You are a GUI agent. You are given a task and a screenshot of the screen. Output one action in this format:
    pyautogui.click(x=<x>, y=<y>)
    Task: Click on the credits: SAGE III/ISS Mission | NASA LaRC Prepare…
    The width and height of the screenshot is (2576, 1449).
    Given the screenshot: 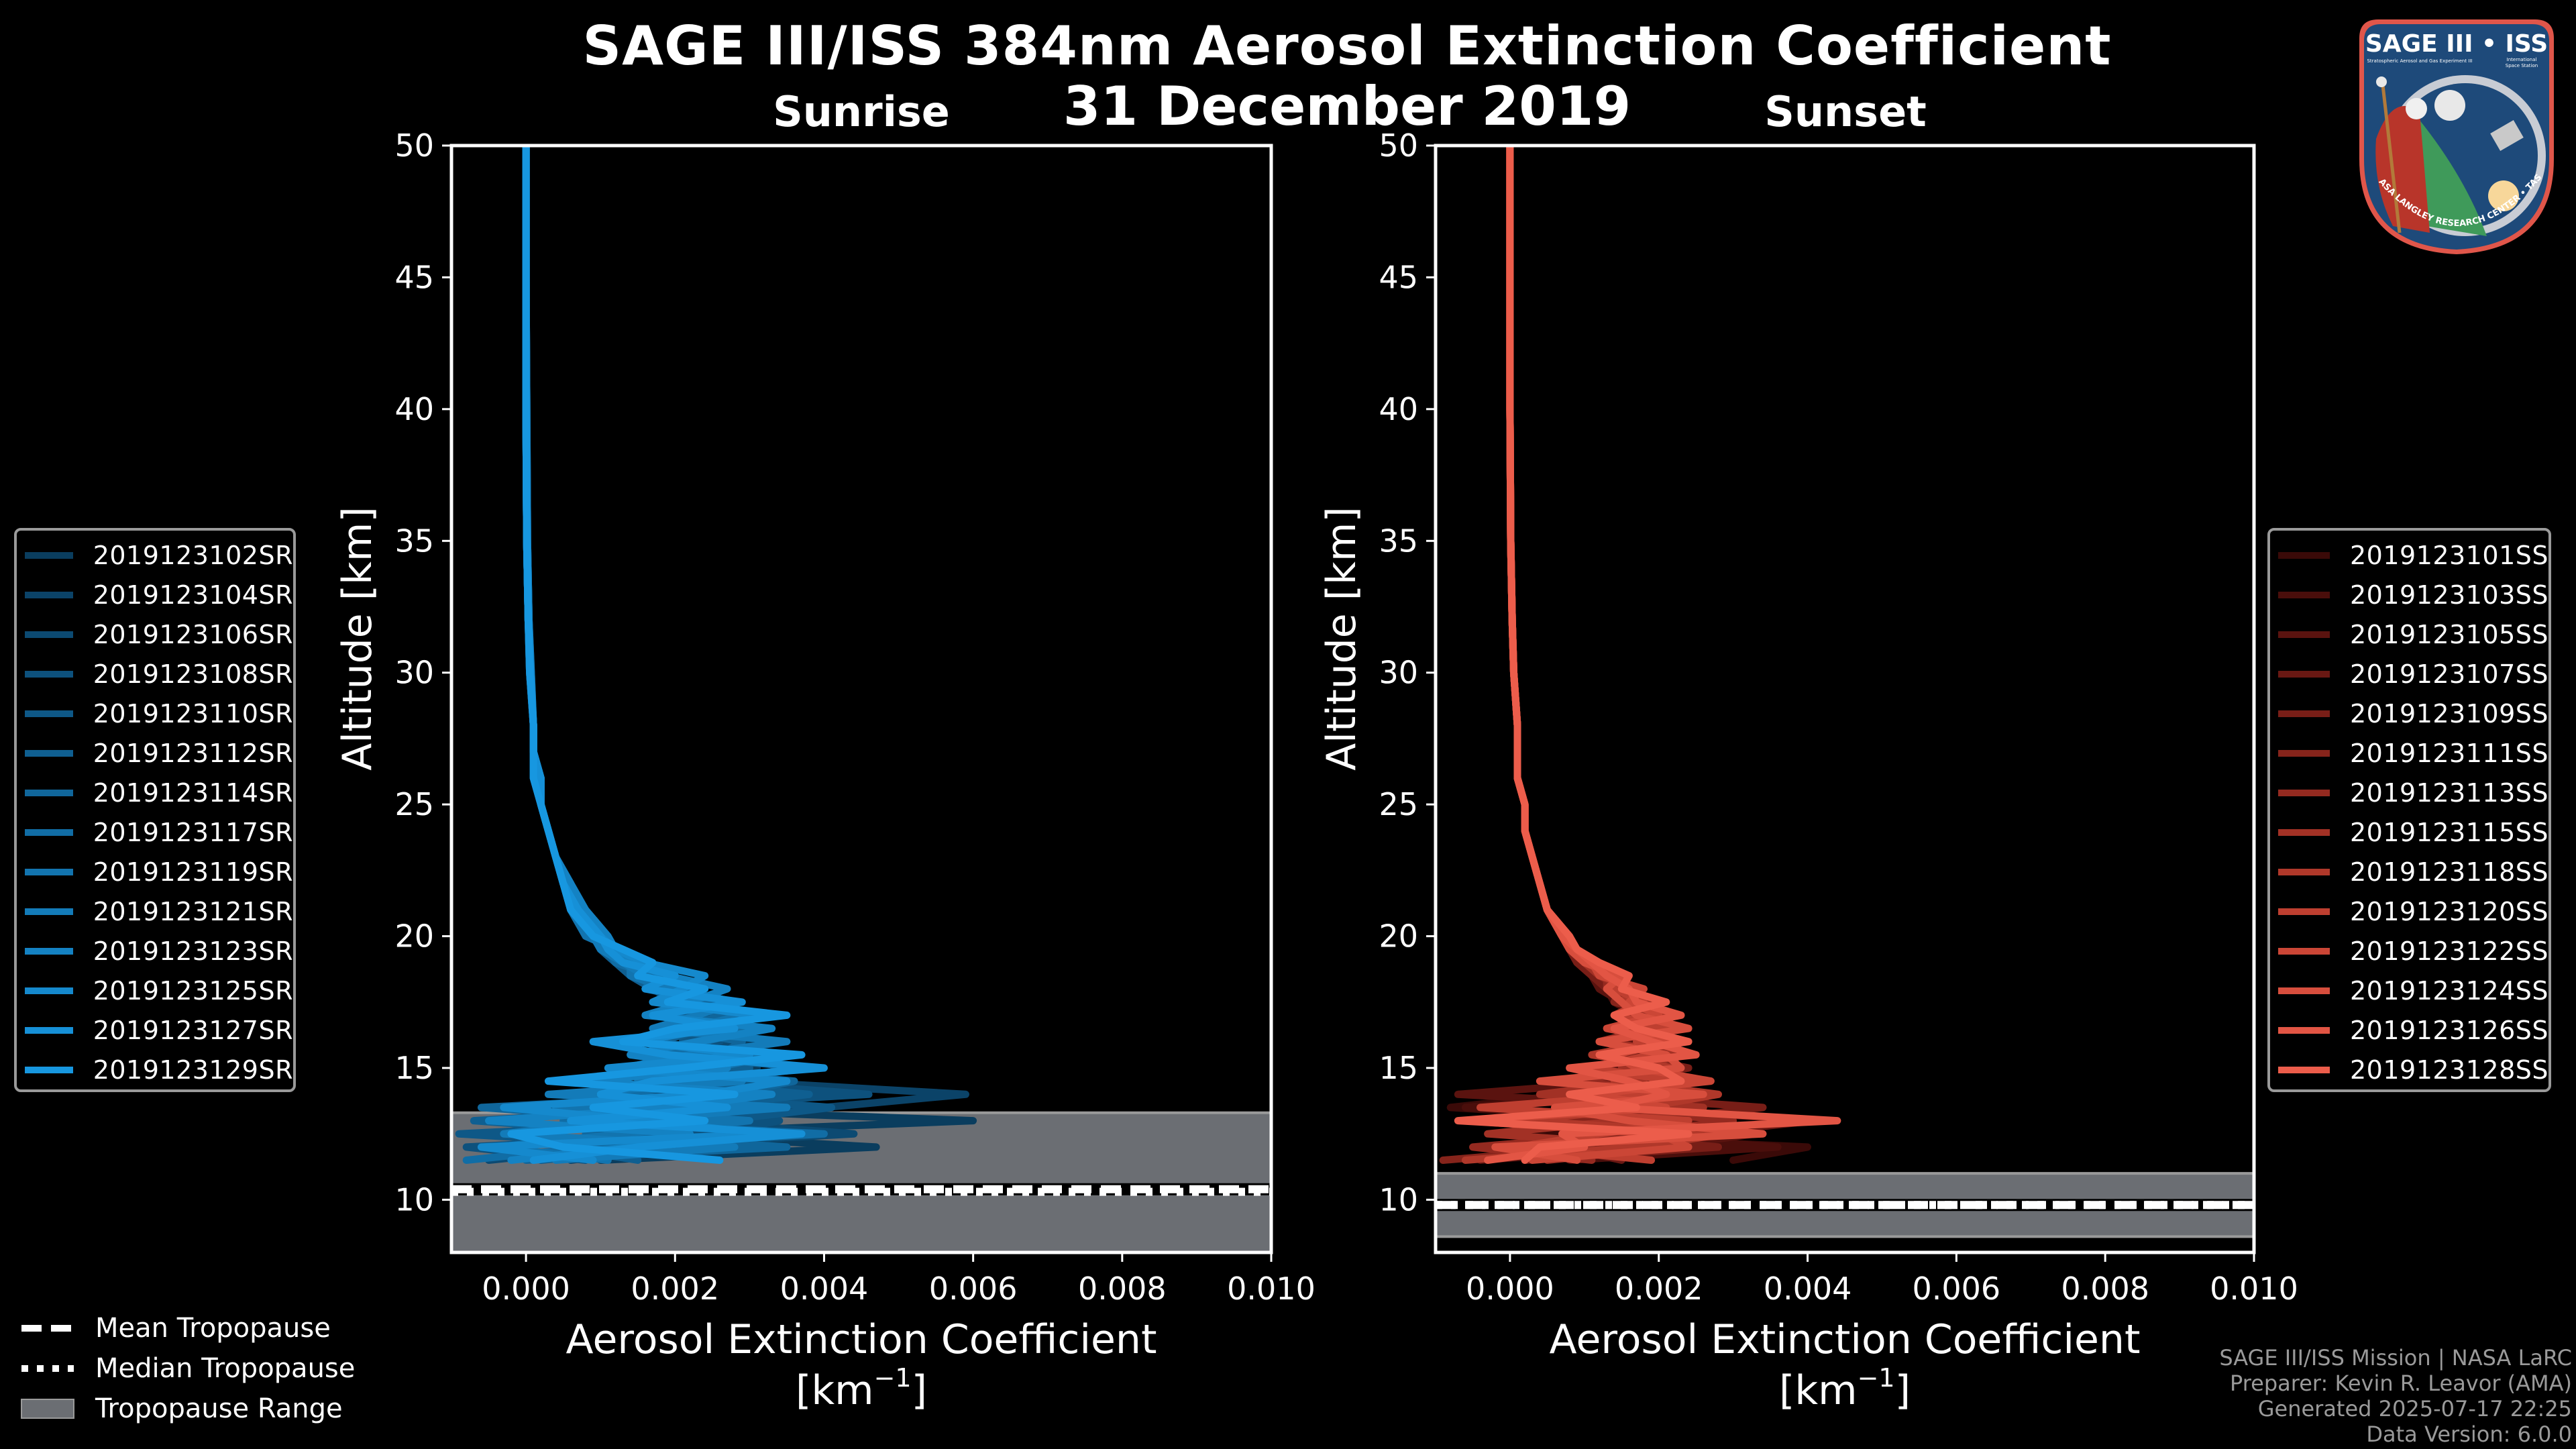 What is the action you would take?
    pyautogui.click(x=2397, y=1396)
    